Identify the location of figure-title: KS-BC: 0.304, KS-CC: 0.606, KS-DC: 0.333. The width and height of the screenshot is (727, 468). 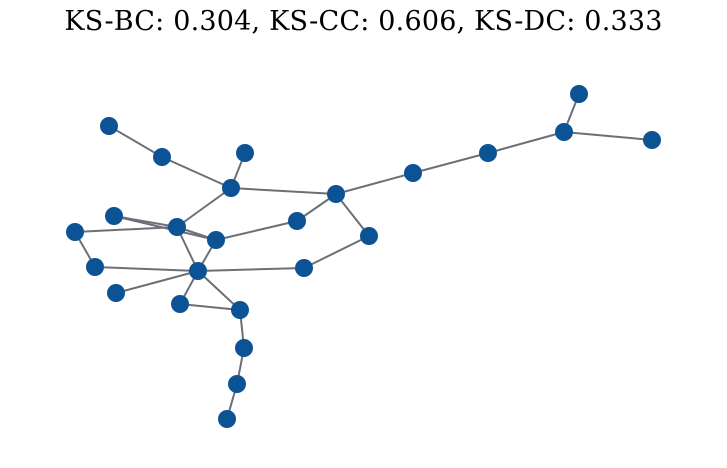
(363, 21).